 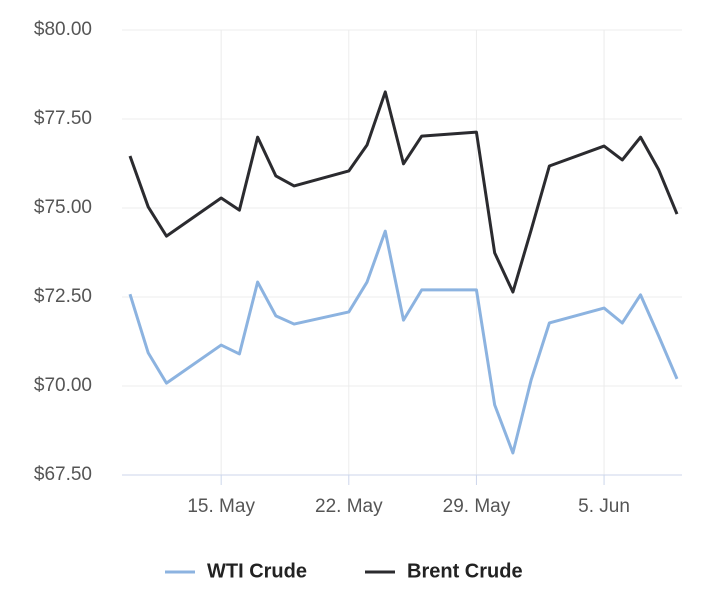 I want to click on legend-label: Brent Crude, so click(x=465, y=571).